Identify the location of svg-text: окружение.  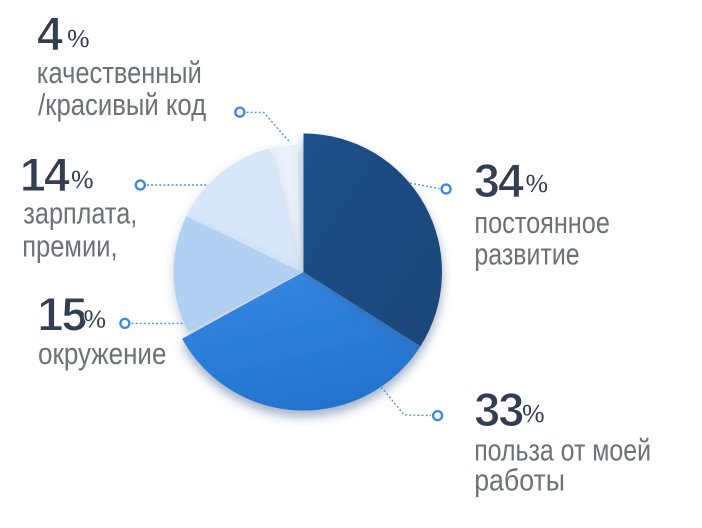
(102, 353).